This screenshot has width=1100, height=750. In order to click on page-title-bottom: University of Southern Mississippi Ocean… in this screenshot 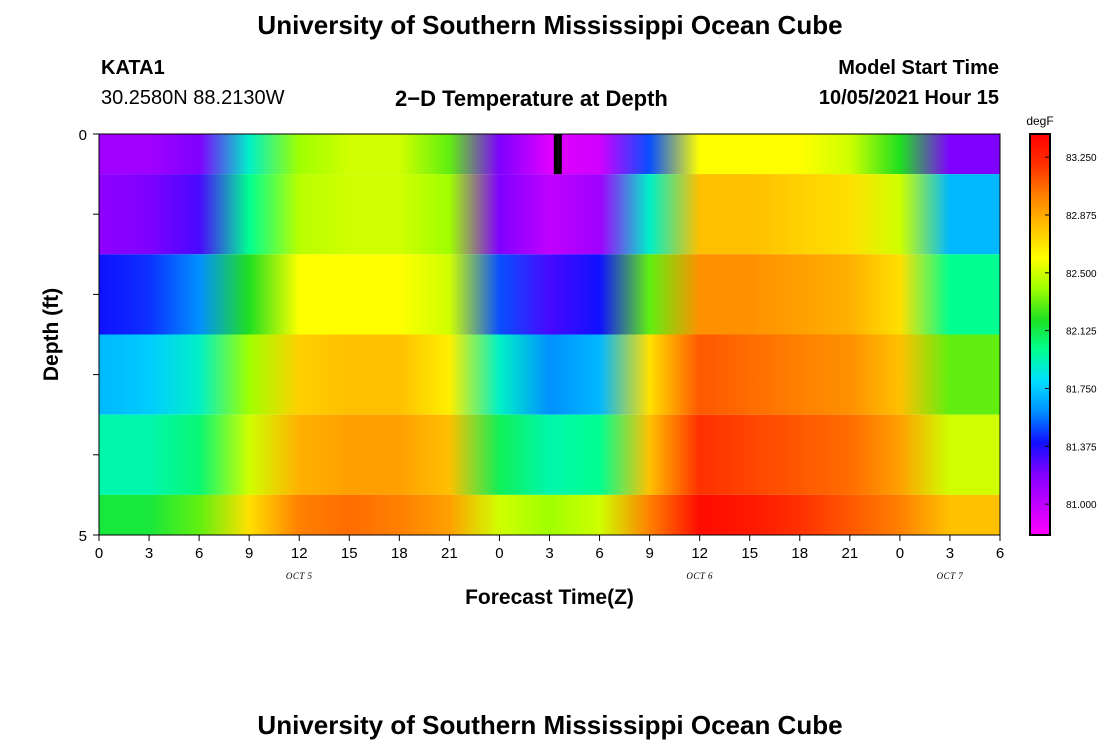, I will do `click(550, 725)`.